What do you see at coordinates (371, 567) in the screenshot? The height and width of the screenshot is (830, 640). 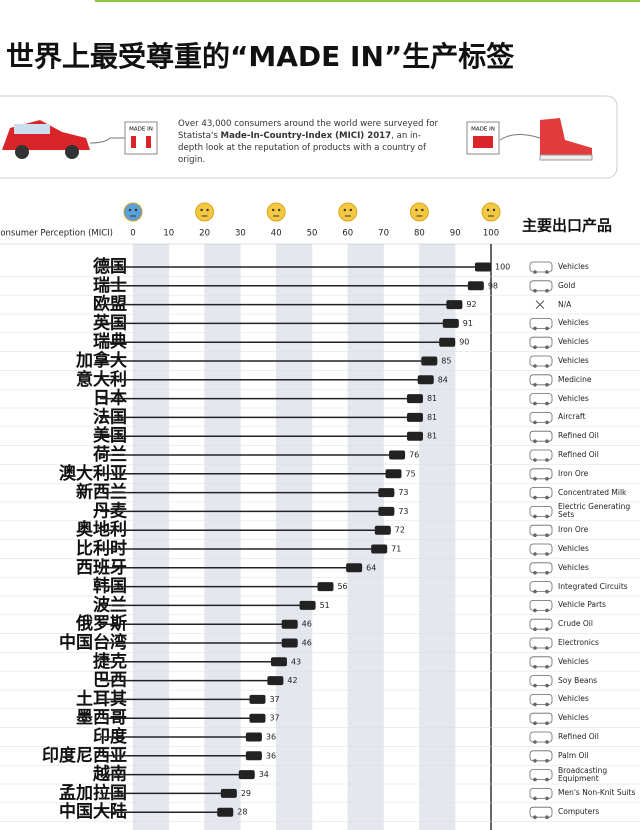 I see `value-label: 64` at bounding box center [371, 567].